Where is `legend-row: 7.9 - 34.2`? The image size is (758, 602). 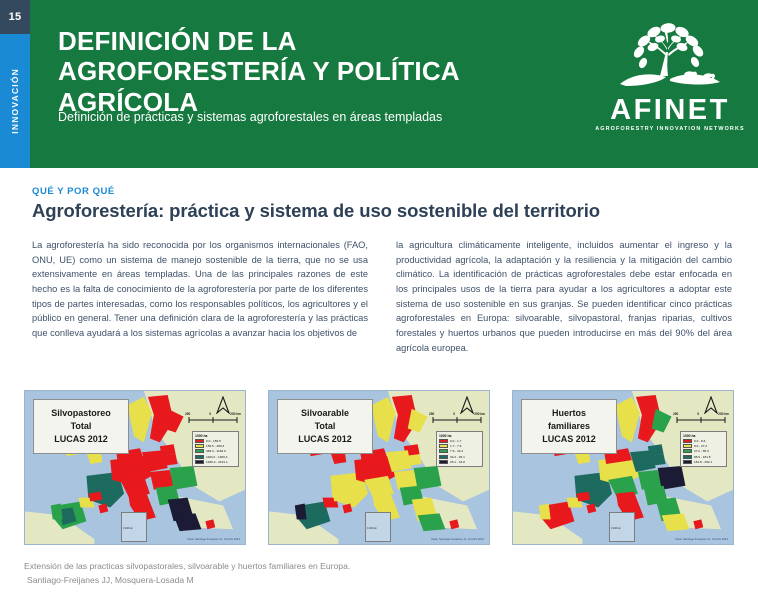 legend-row: 7.9 - 34.2 is located at coordinates (459, 451).